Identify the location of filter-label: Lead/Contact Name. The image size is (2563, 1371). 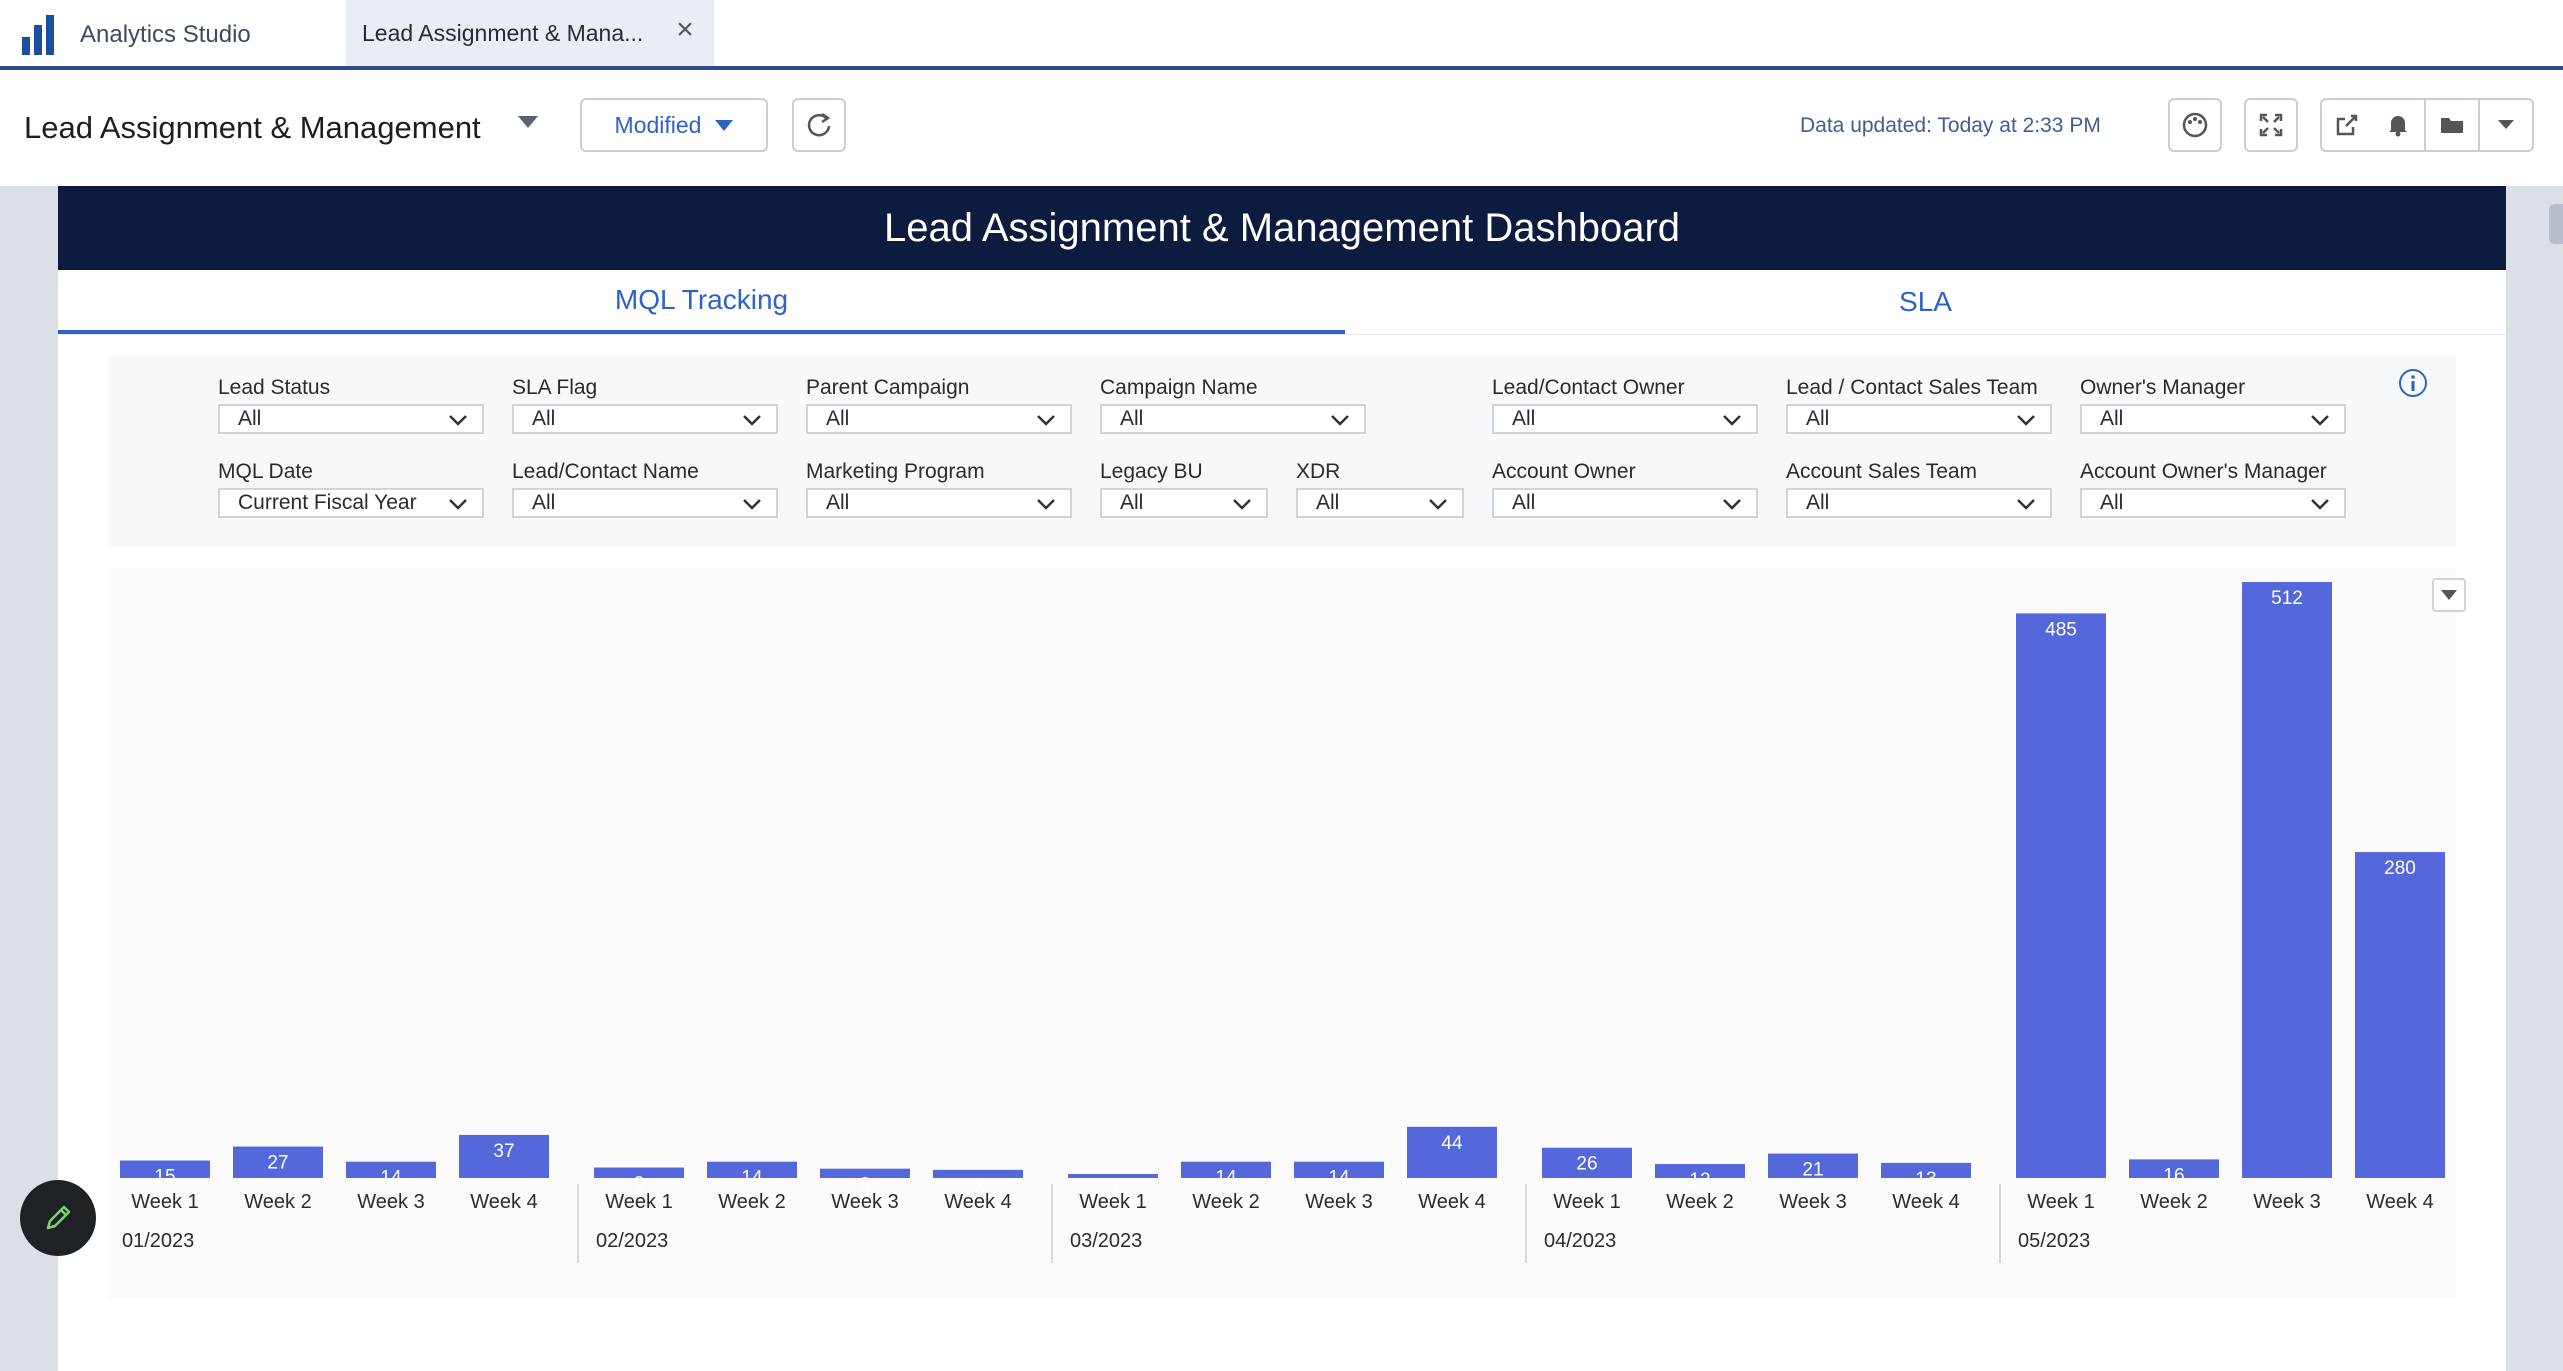
(605, 471).